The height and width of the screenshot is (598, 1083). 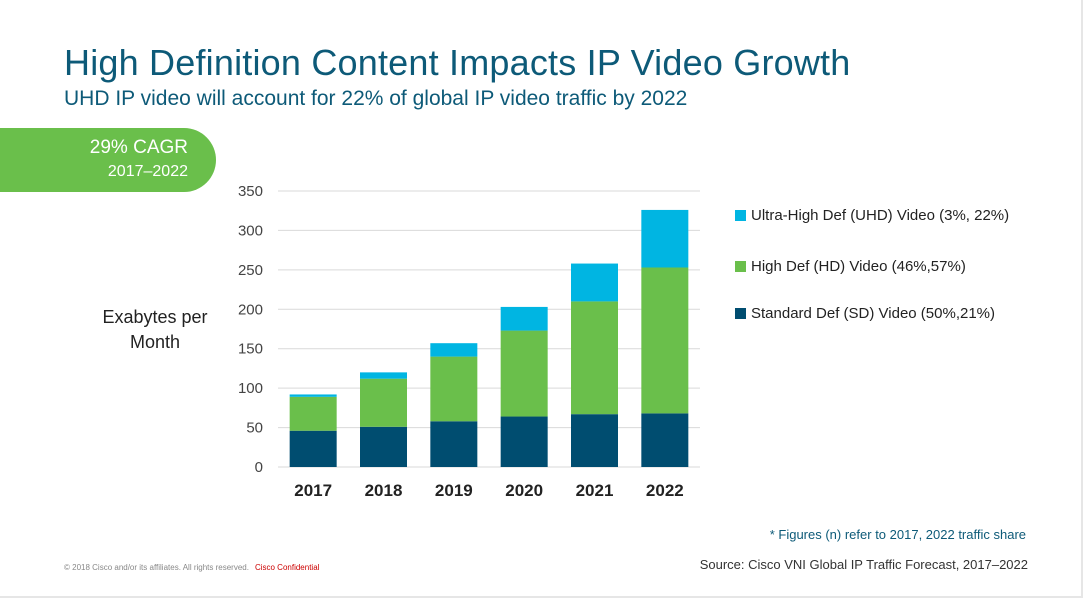 I want to click on y-tick-label: 350, so click(x=250, y=191).